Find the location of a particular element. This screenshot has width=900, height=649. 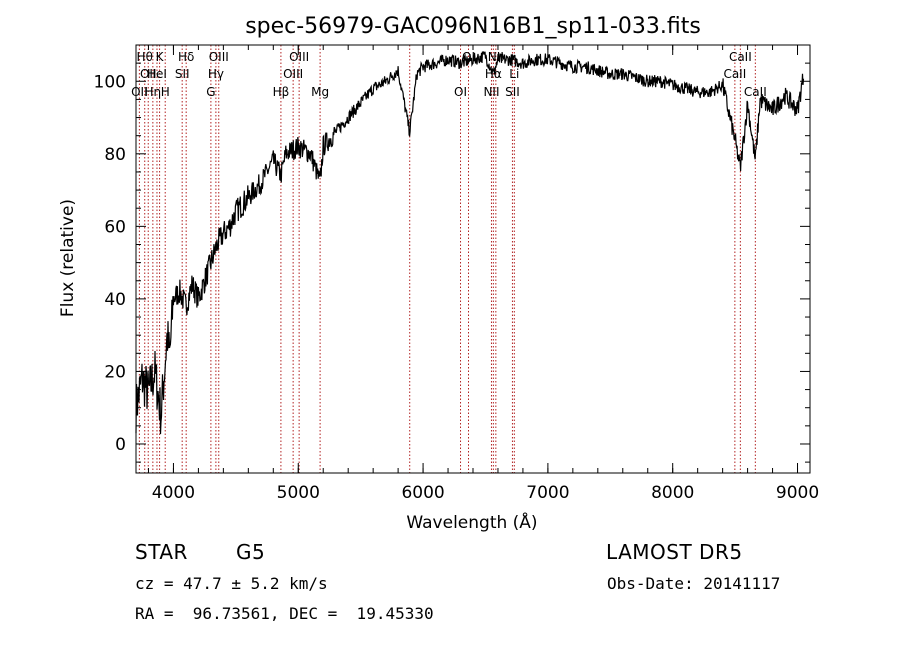

line-label-2: OII is located at coordinates (148, 74).